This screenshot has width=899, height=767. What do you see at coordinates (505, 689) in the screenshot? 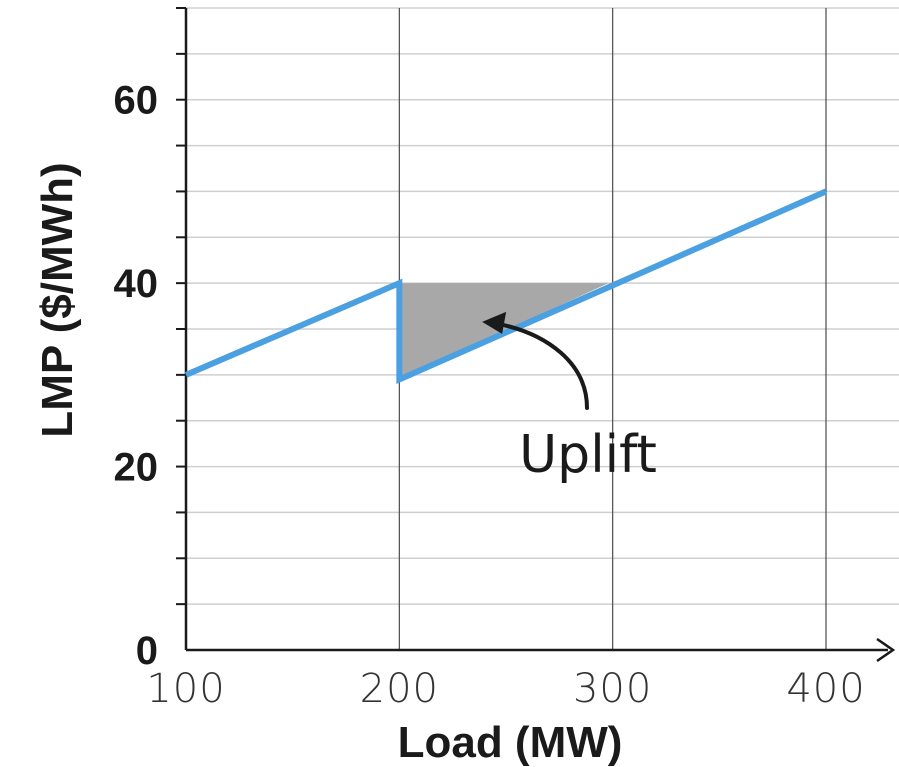
I see `x-tick-labels: 100 200 300 400` at bounding box center [505, 689].